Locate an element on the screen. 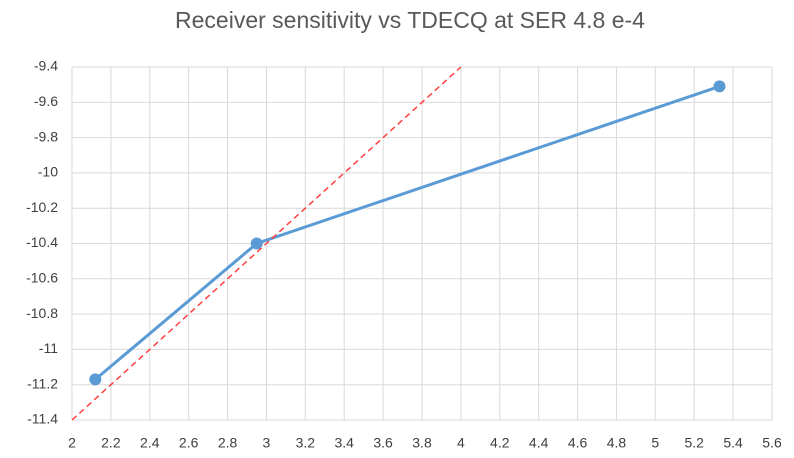  x-tick-label: 5.6 is located at coordinates (772, 443).